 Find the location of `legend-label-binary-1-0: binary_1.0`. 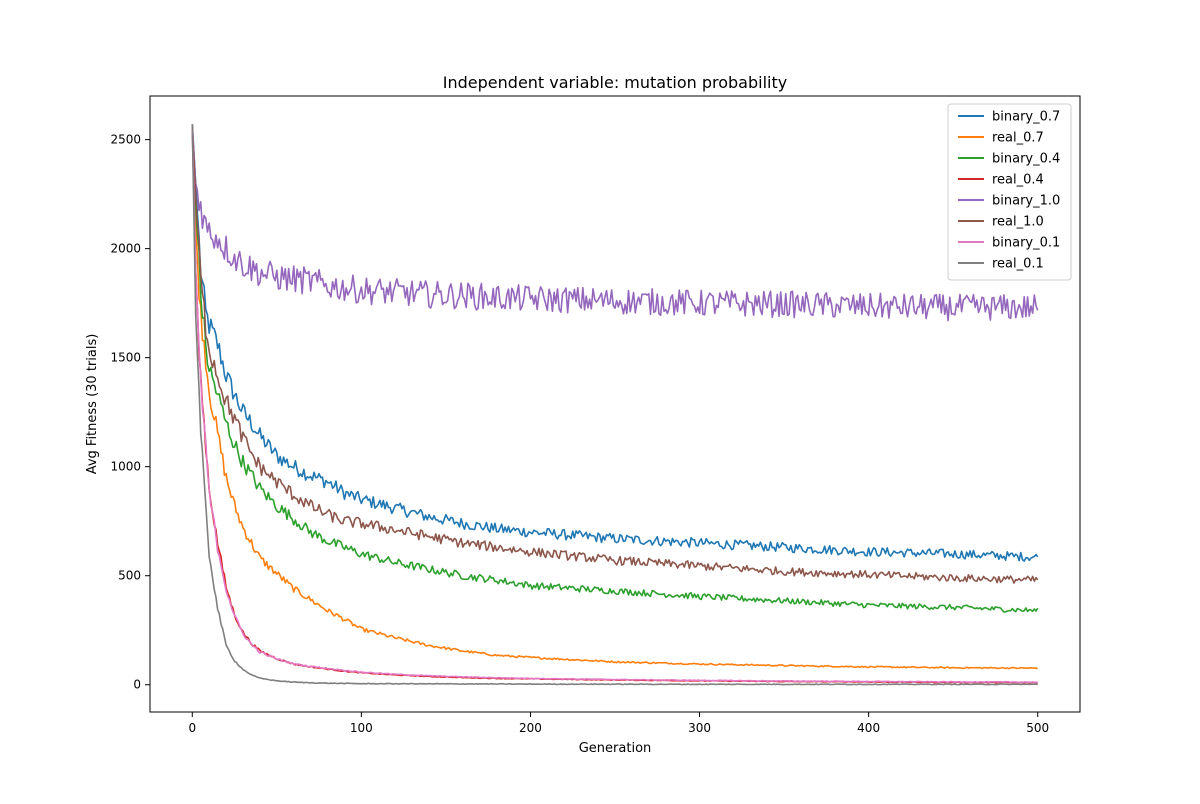

legend-label-binary-1-0: binary_1.0 is located at coordinates (1026, 201).